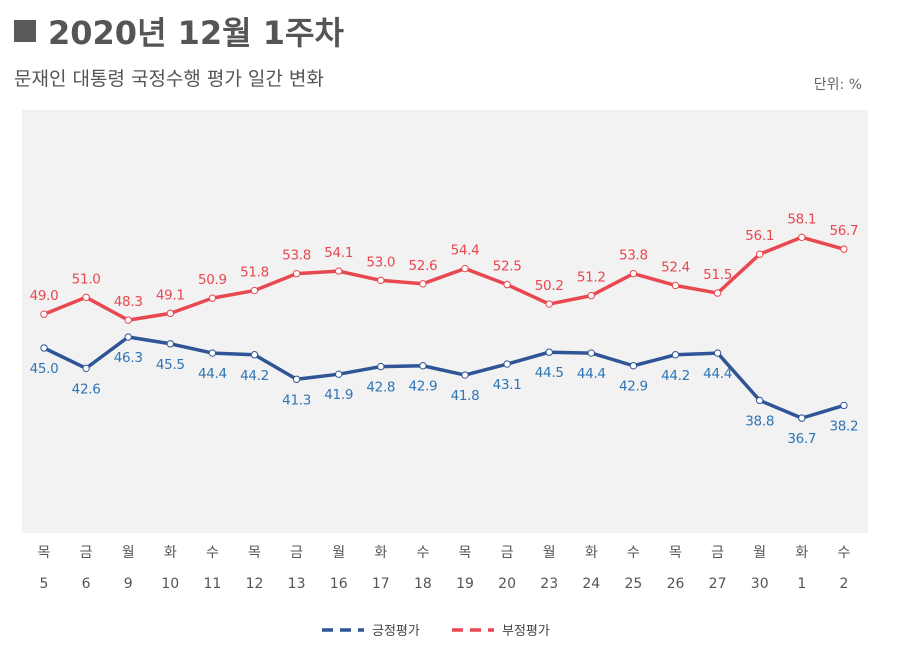 This screenshot has height=671, width=900. I want to click on data-label-negative: 49.0, so click(44, 296).